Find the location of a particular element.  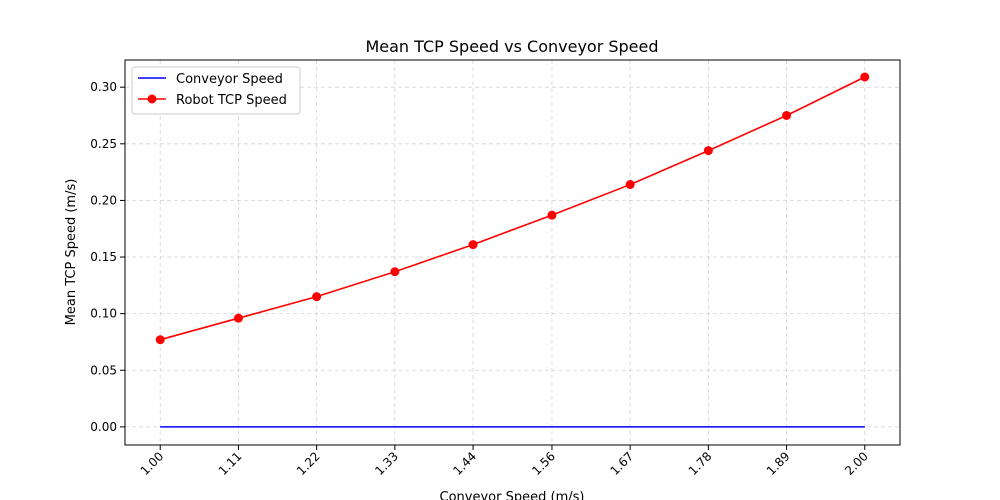

y-tick-label: 0.20 is located at coordinates (103, 200).